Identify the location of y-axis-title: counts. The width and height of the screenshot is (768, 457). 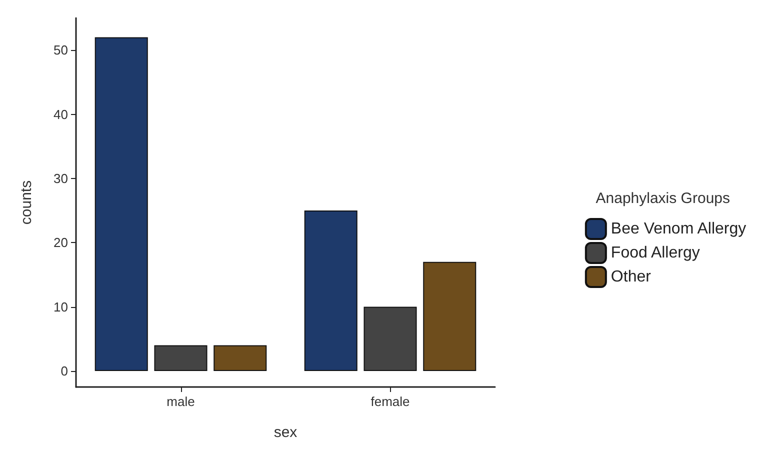
(26, 202).